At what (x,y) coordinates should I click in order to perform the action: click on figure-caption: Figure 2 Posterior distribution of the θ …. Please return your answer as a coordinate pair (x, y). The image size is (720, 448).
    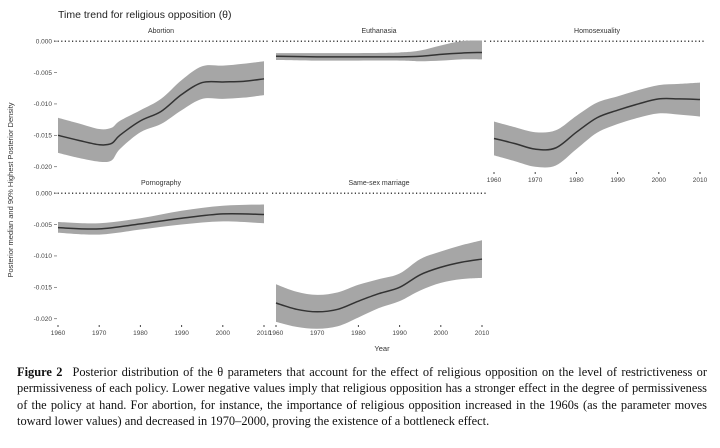
    Looking at the image, I should click on (362, 396).